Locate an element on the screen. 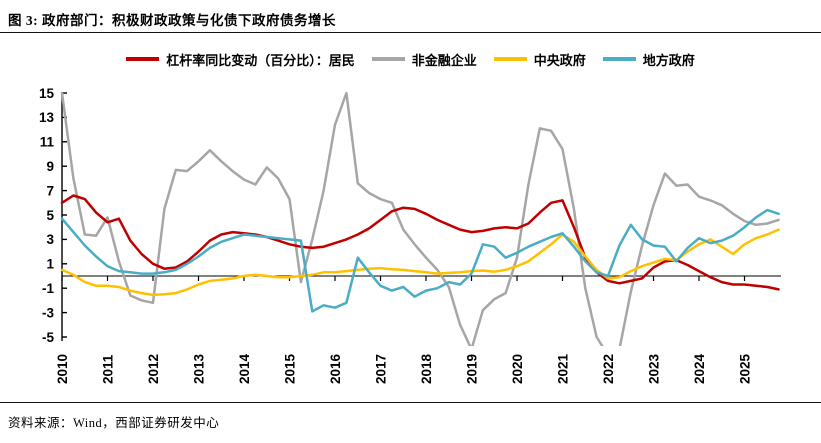  svg-text: -5 is located at coordinates (48, 337).